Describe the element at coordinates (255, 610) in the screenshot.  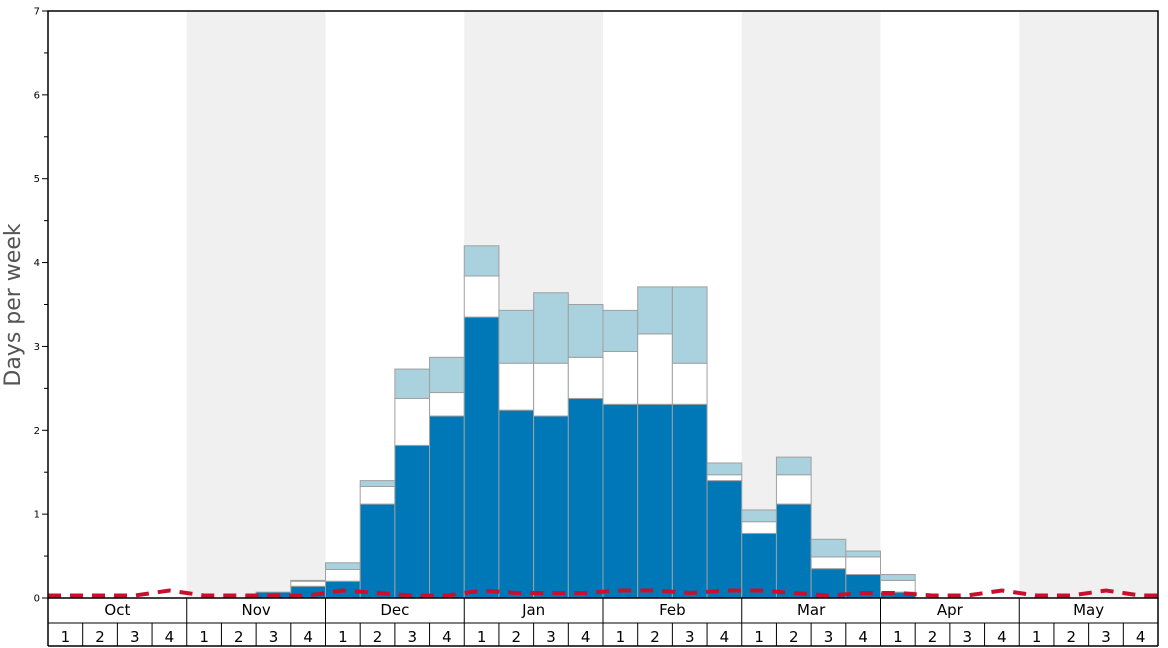
I see `month-label: Nov` at that location.